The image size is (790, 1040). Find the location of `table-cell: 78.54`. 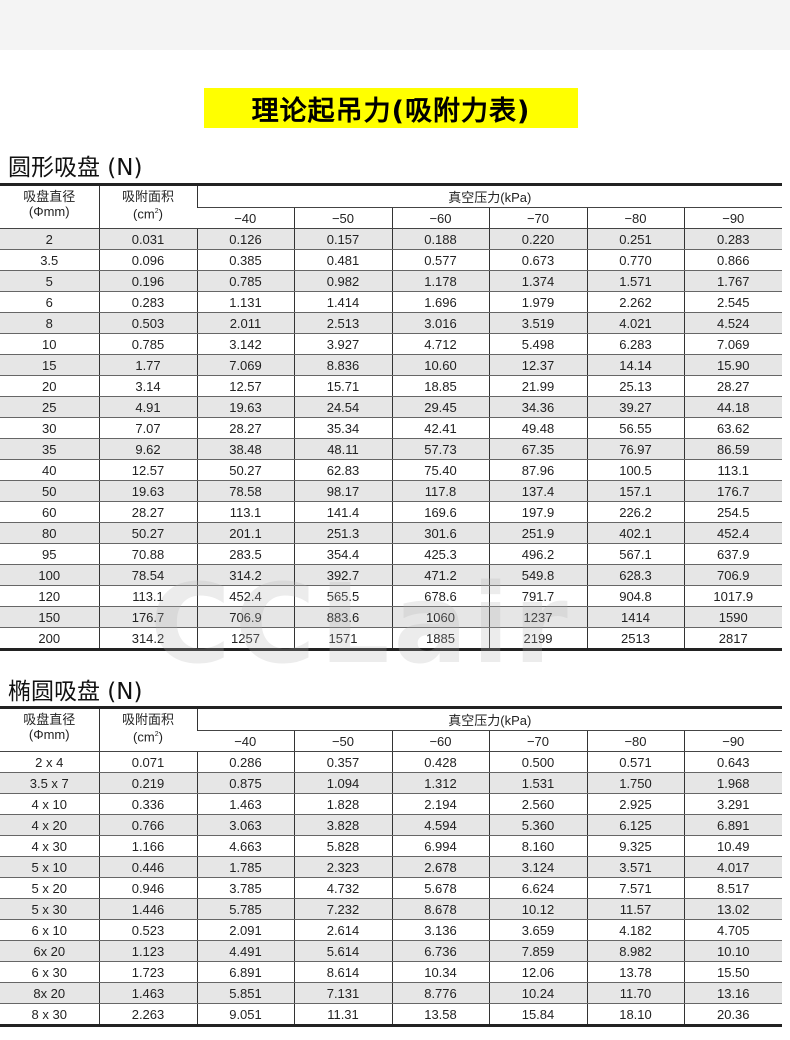

table-cell: 78.54 is located at coordinates (147, 575).